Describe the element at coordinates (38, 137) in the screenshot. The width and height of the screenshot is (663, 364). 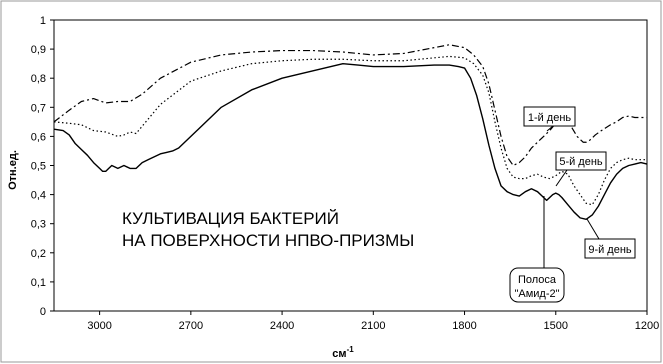
I see `y-tick-label: 0,6` at that location.